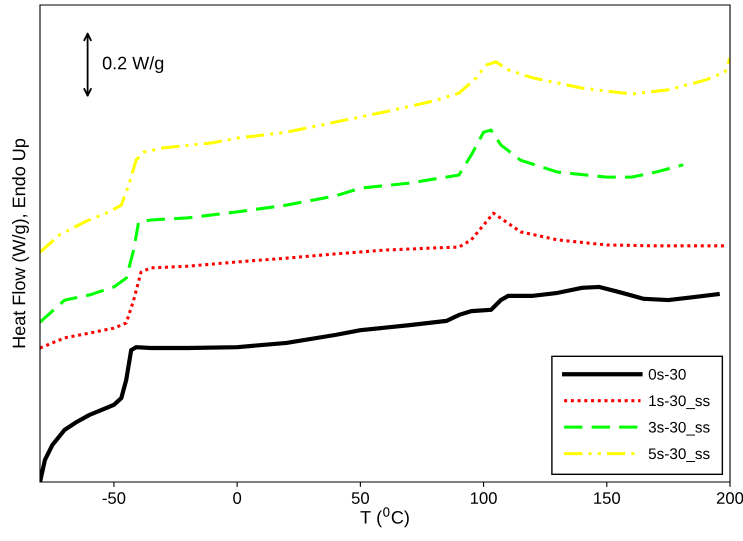 Image resolution: width=743 pixels, height=541 pixels. Describe the element at coordinates (667, 374) in the screenshot. I see `legend-label: 0s-30` at that location.